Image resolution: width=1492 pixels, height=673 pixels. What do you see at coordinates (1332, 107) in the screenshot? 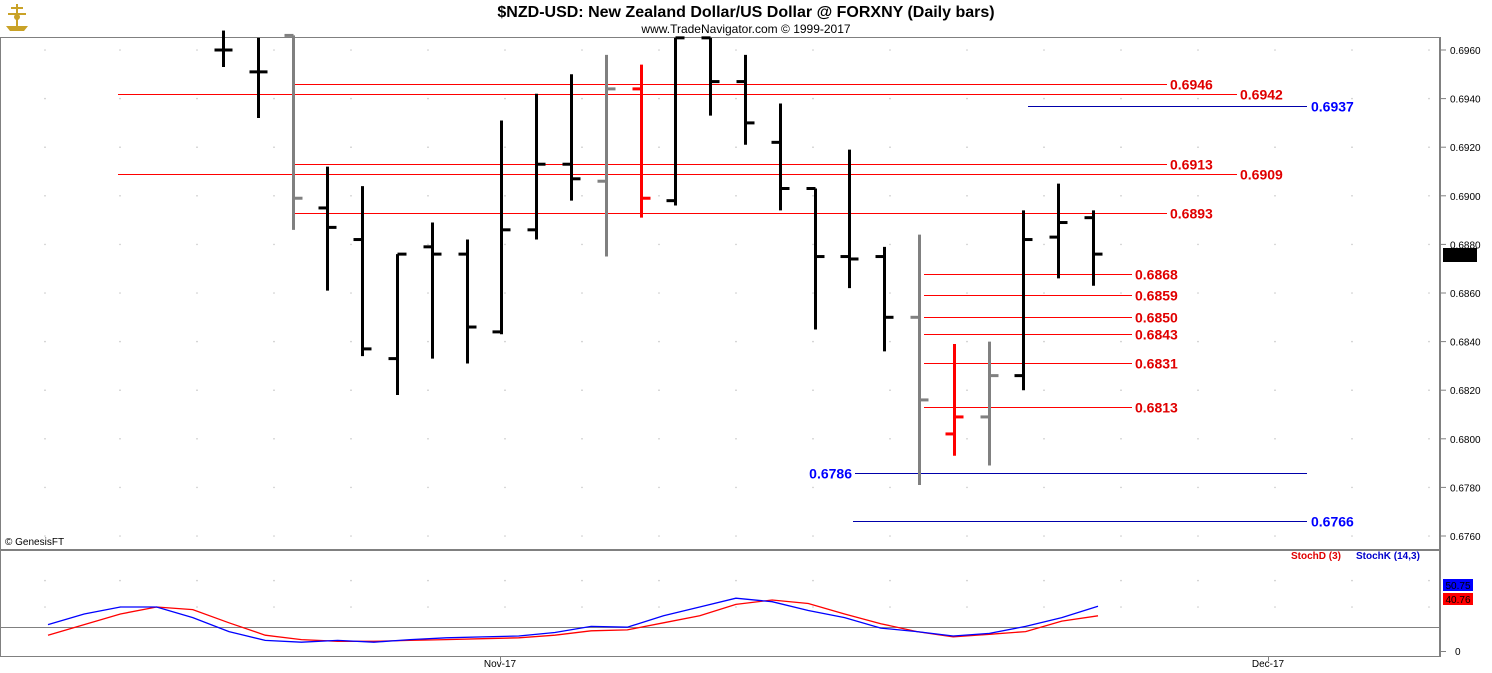
I see `level-label-0.6937: 0.6937` at bounding box center [1332, 107].